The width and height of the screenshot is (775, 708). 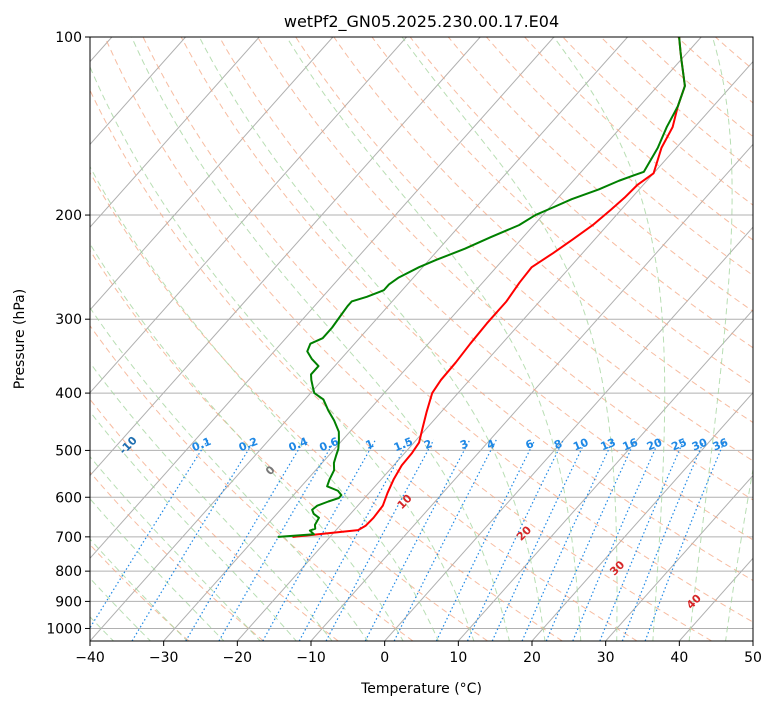 I want to click on mixing-ratio-label: 2, so click(x=428, y=444).